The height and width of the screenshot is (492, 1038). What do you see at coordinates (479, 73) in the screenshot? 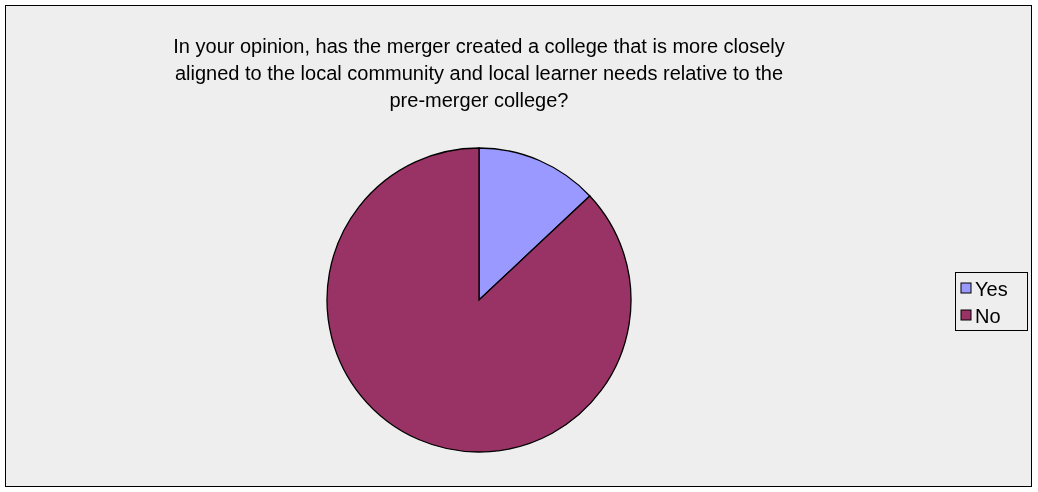
I see `chart-title: In your opinion, has the merger created a college that is more closely aligned to the local community and local learner needs relative to the pre-merger college?` at bounding box center [479, 73].